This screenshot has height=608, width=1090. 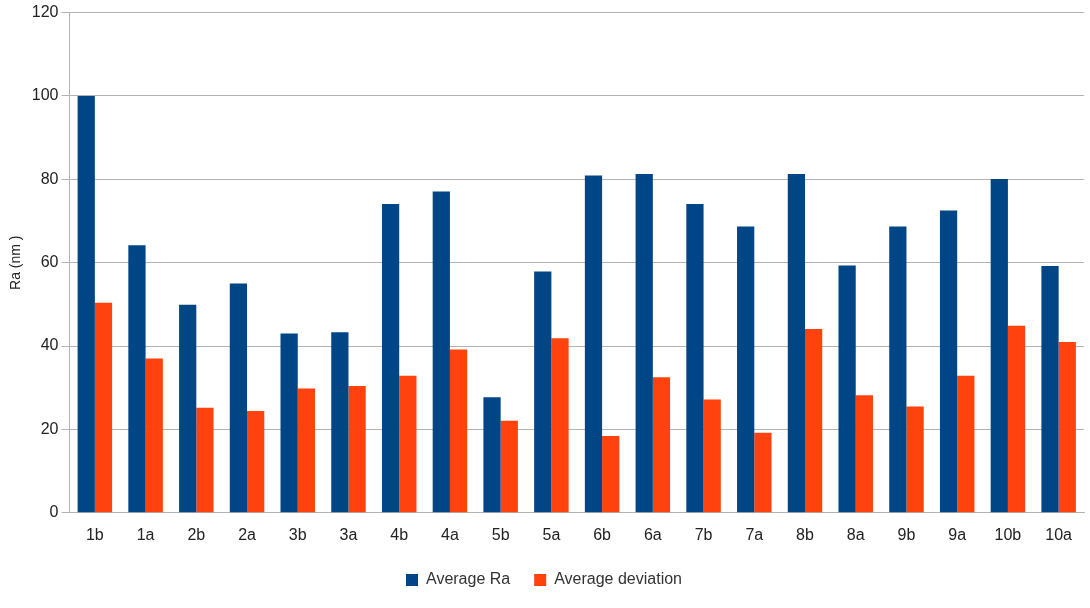 What do you see at coordinates (500, 534) in the screenshot?
I see `x-tick-label: 5b` at bounding box center [500, 534].